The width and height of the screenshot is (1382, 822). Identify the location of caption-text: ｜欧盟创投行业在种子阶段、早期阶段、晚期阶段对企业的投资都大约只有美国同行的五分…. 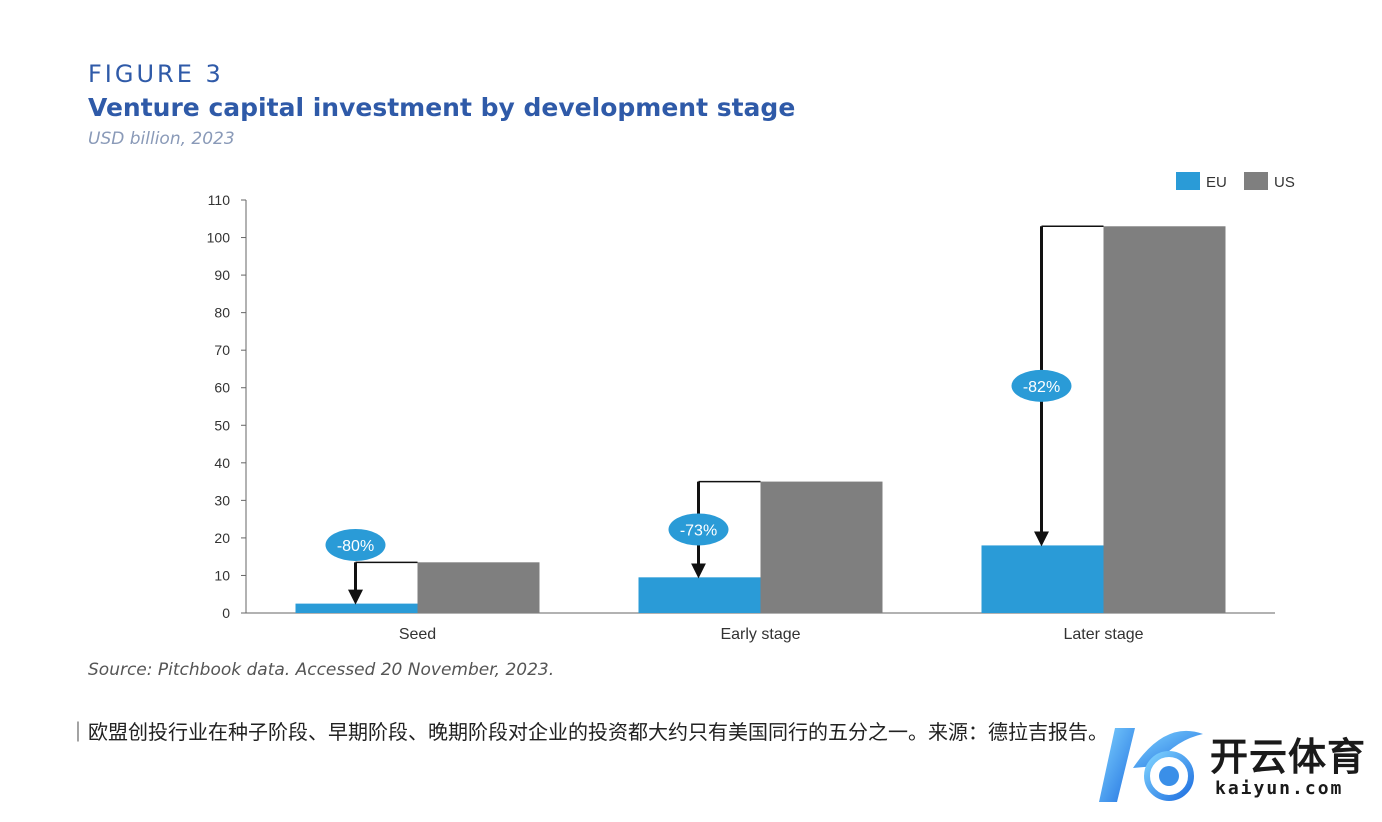
(588, 732).